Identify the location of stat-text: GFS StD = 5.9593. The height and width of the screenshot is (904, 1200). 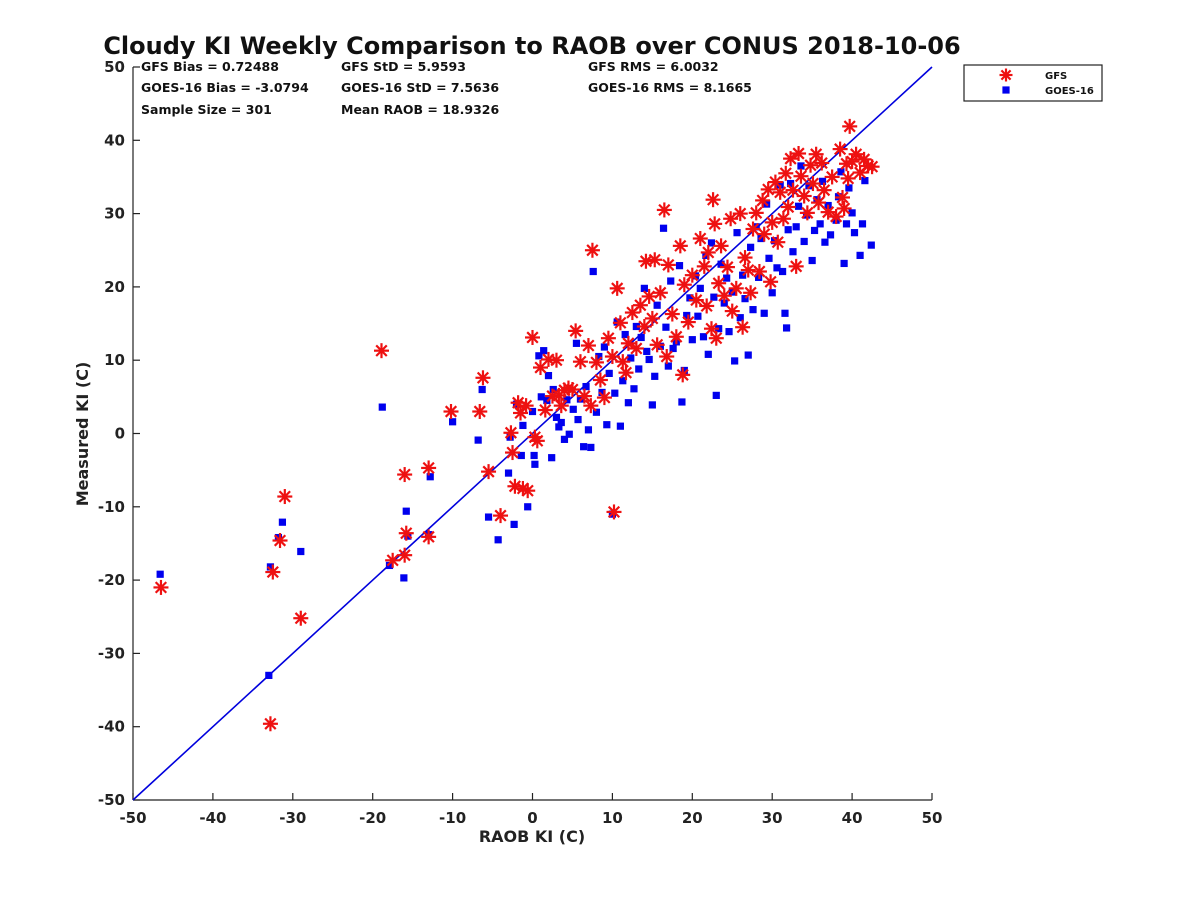
(403, 66).